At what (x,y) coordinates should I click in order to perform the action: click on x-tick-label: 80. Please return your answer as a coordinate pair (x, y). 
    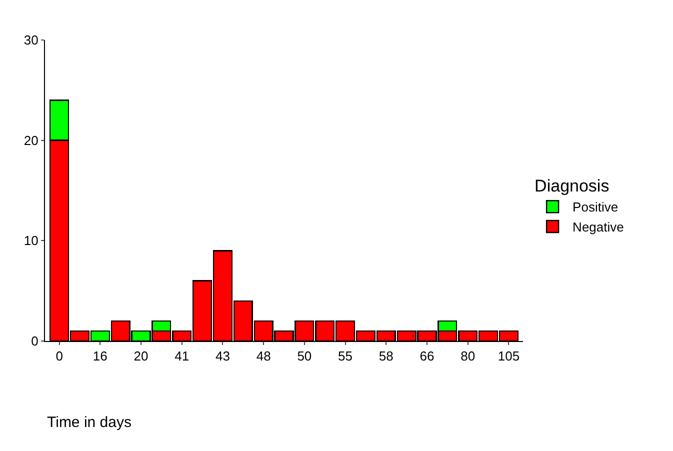
    Looking at the image, I should click on (468, 356).